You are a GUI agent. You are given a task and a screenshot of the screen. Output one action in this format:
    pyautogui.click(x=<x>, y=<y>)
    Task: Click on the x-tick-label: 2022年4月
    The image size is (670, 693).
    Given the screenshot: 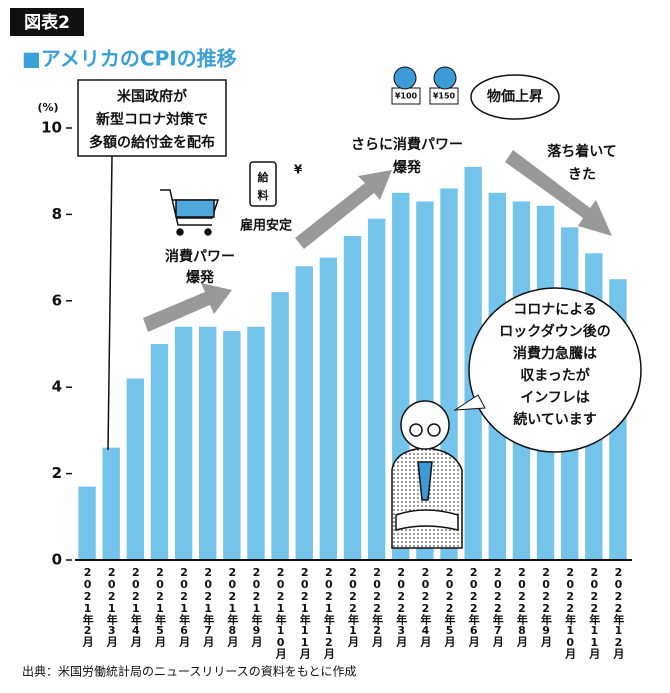 What is the action you would take?
    pyautogui.click(x=425, y=606)
    